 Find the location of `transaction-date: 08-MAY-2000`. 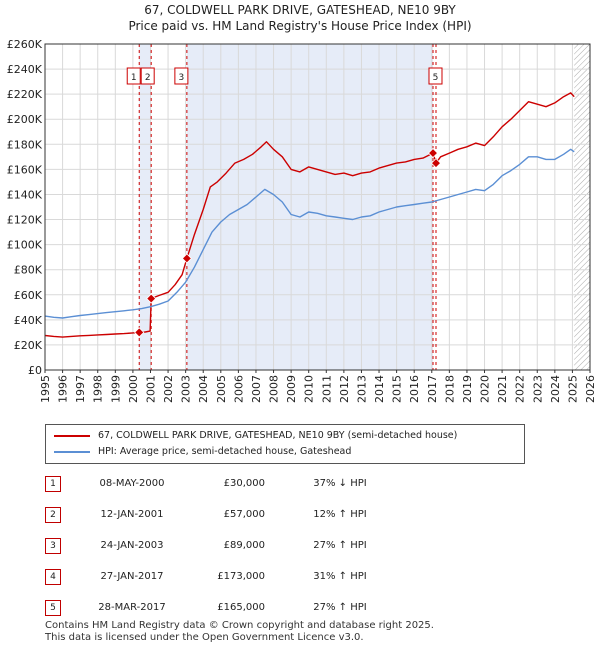

transaction-date: 08-MAY-2000 is located at coordinates (132, 483).